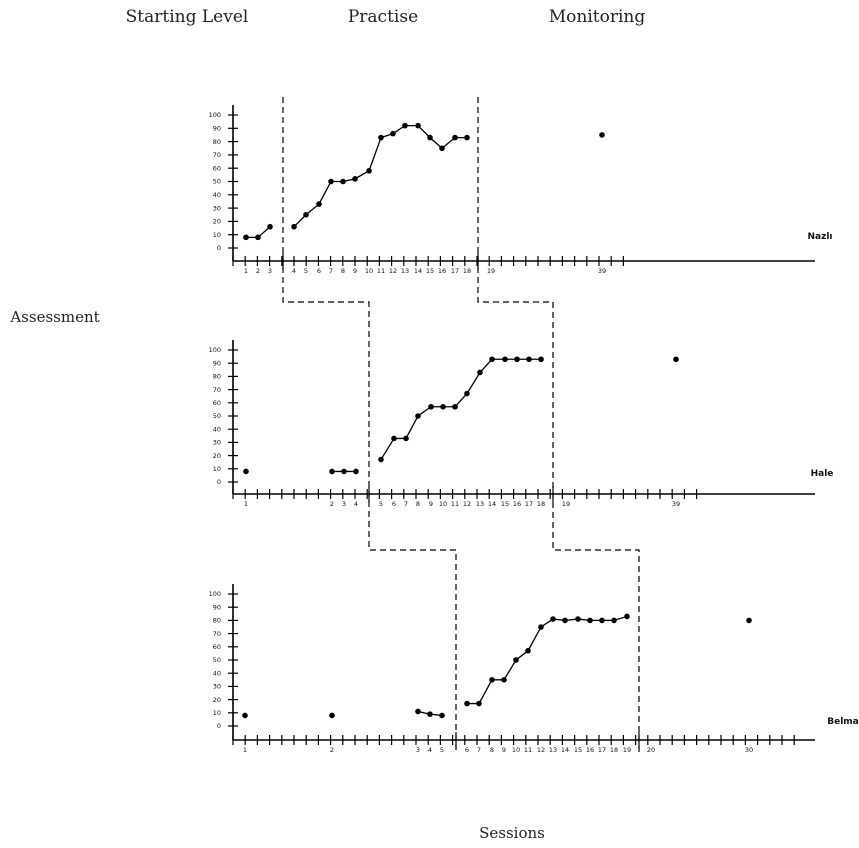  What do you see at coordinates (597, 17) in the screenshot?
I see `phase-label-monitoring: Monitoring` at bounding box center [597, 17].